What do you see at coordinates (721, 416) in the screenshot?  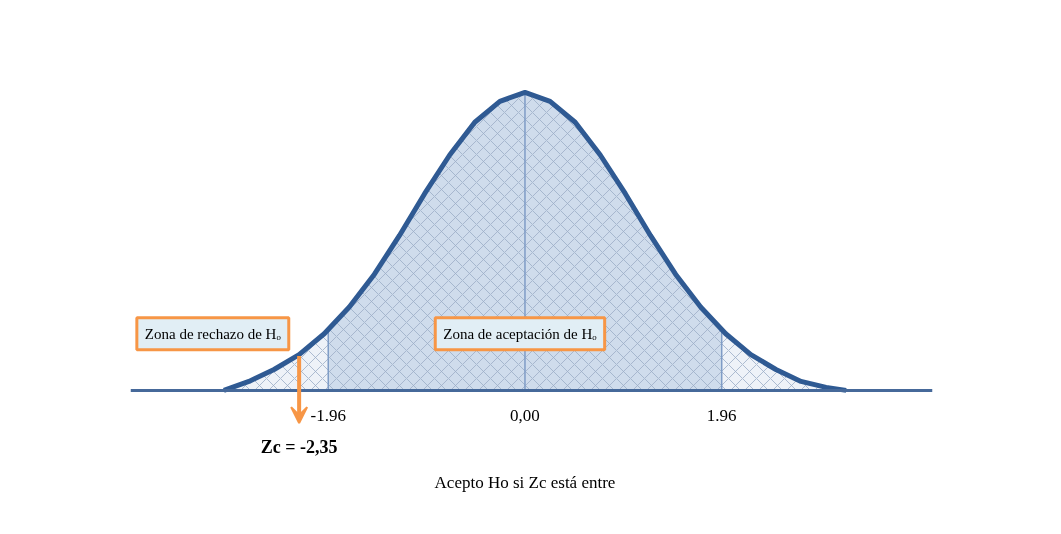 I see `x-tick-label: 1.96` at bounding box center [721, 416].